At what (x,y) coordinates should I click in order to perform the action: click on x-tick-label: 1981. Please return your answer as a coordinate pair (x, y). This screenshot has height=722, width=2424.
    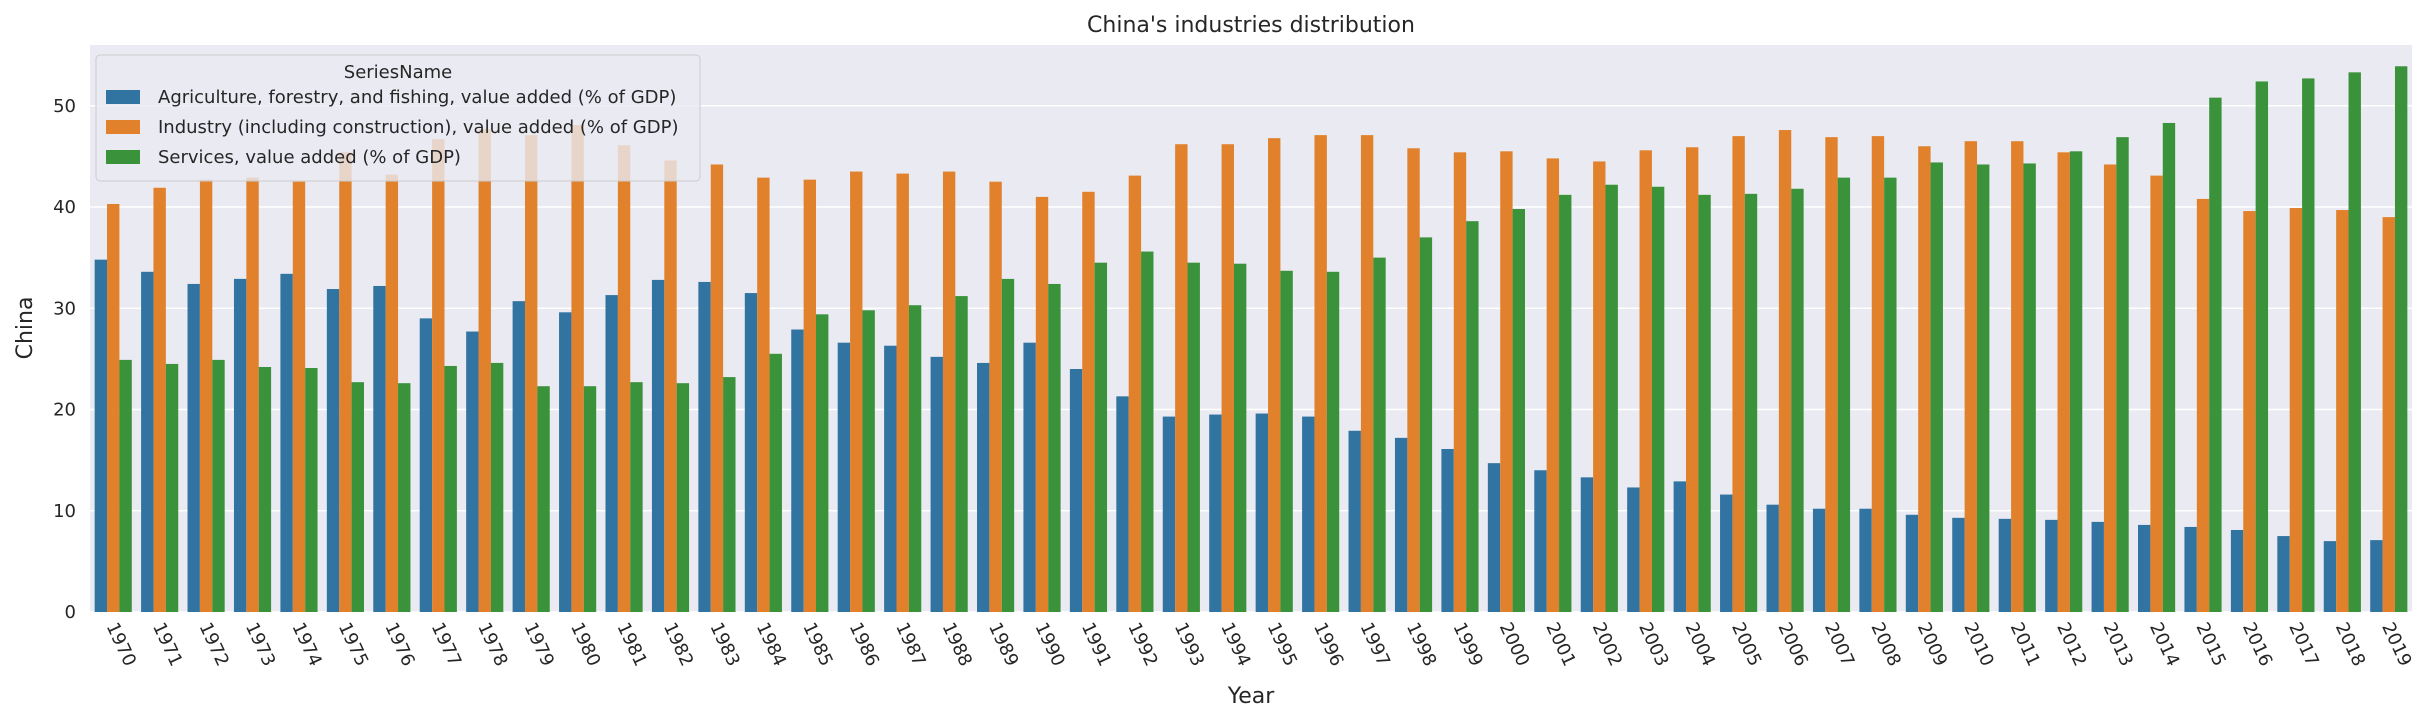
    Looking at the image, I should click on (632, 644).